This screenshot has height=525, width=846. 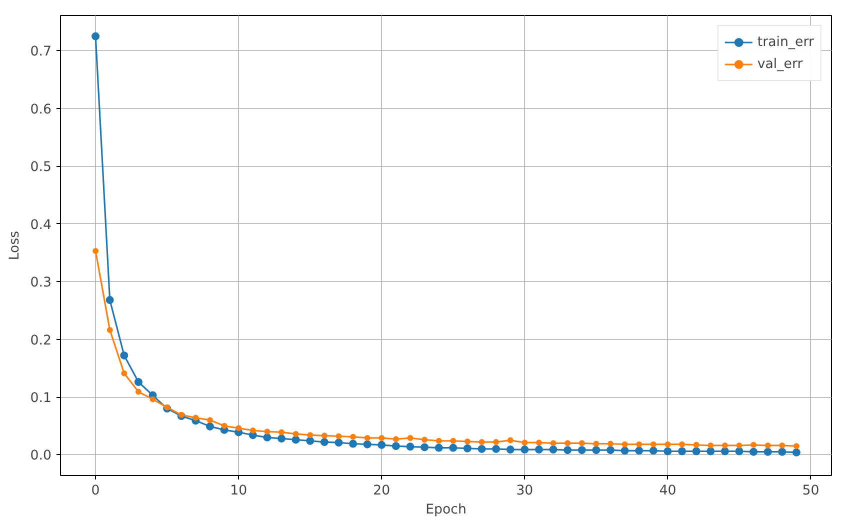 I want to click on x-tick-label: 40, so click(x=667, y=491).